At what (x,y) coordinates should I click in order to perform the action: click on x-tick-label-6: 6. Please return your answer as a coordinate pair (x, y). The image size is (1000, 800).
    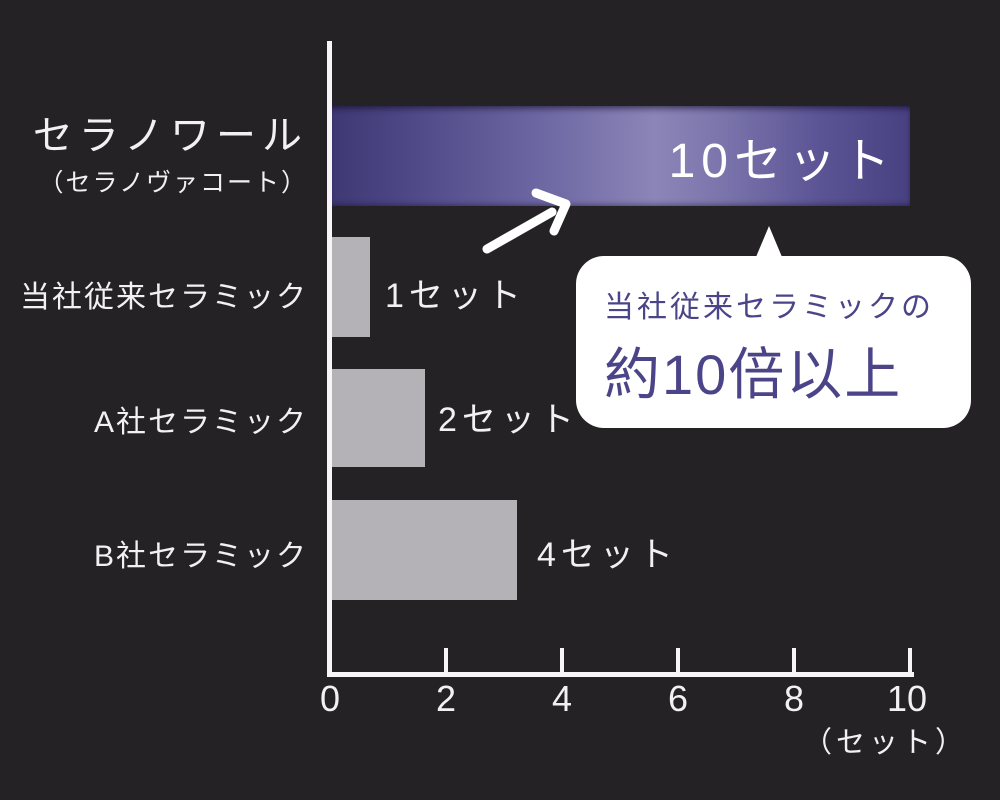
    Looking at the image, I should click on (678, 698).